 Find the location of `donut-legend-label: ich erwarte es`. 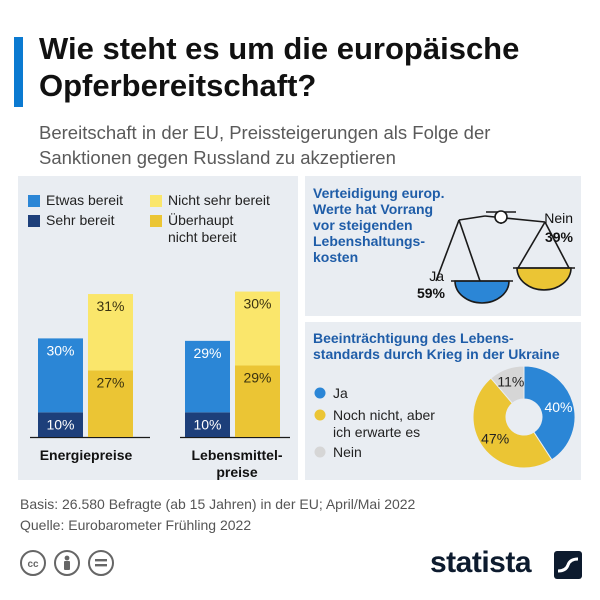

donut-legend-label: ich erwarte es is located at coordinates (376, 432).